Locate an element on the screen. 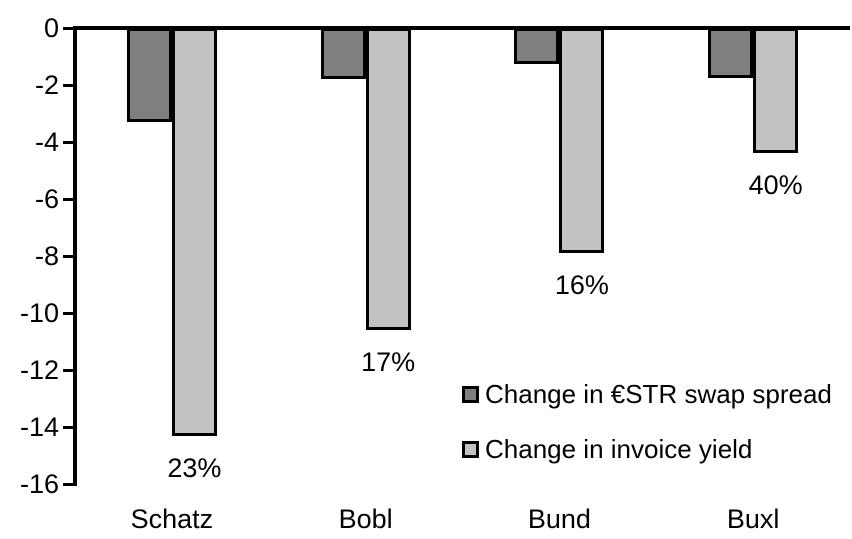 The height and width of the screenshot is (539, 852). bar-swap-spread-bund is located at coordinates (537, 46).